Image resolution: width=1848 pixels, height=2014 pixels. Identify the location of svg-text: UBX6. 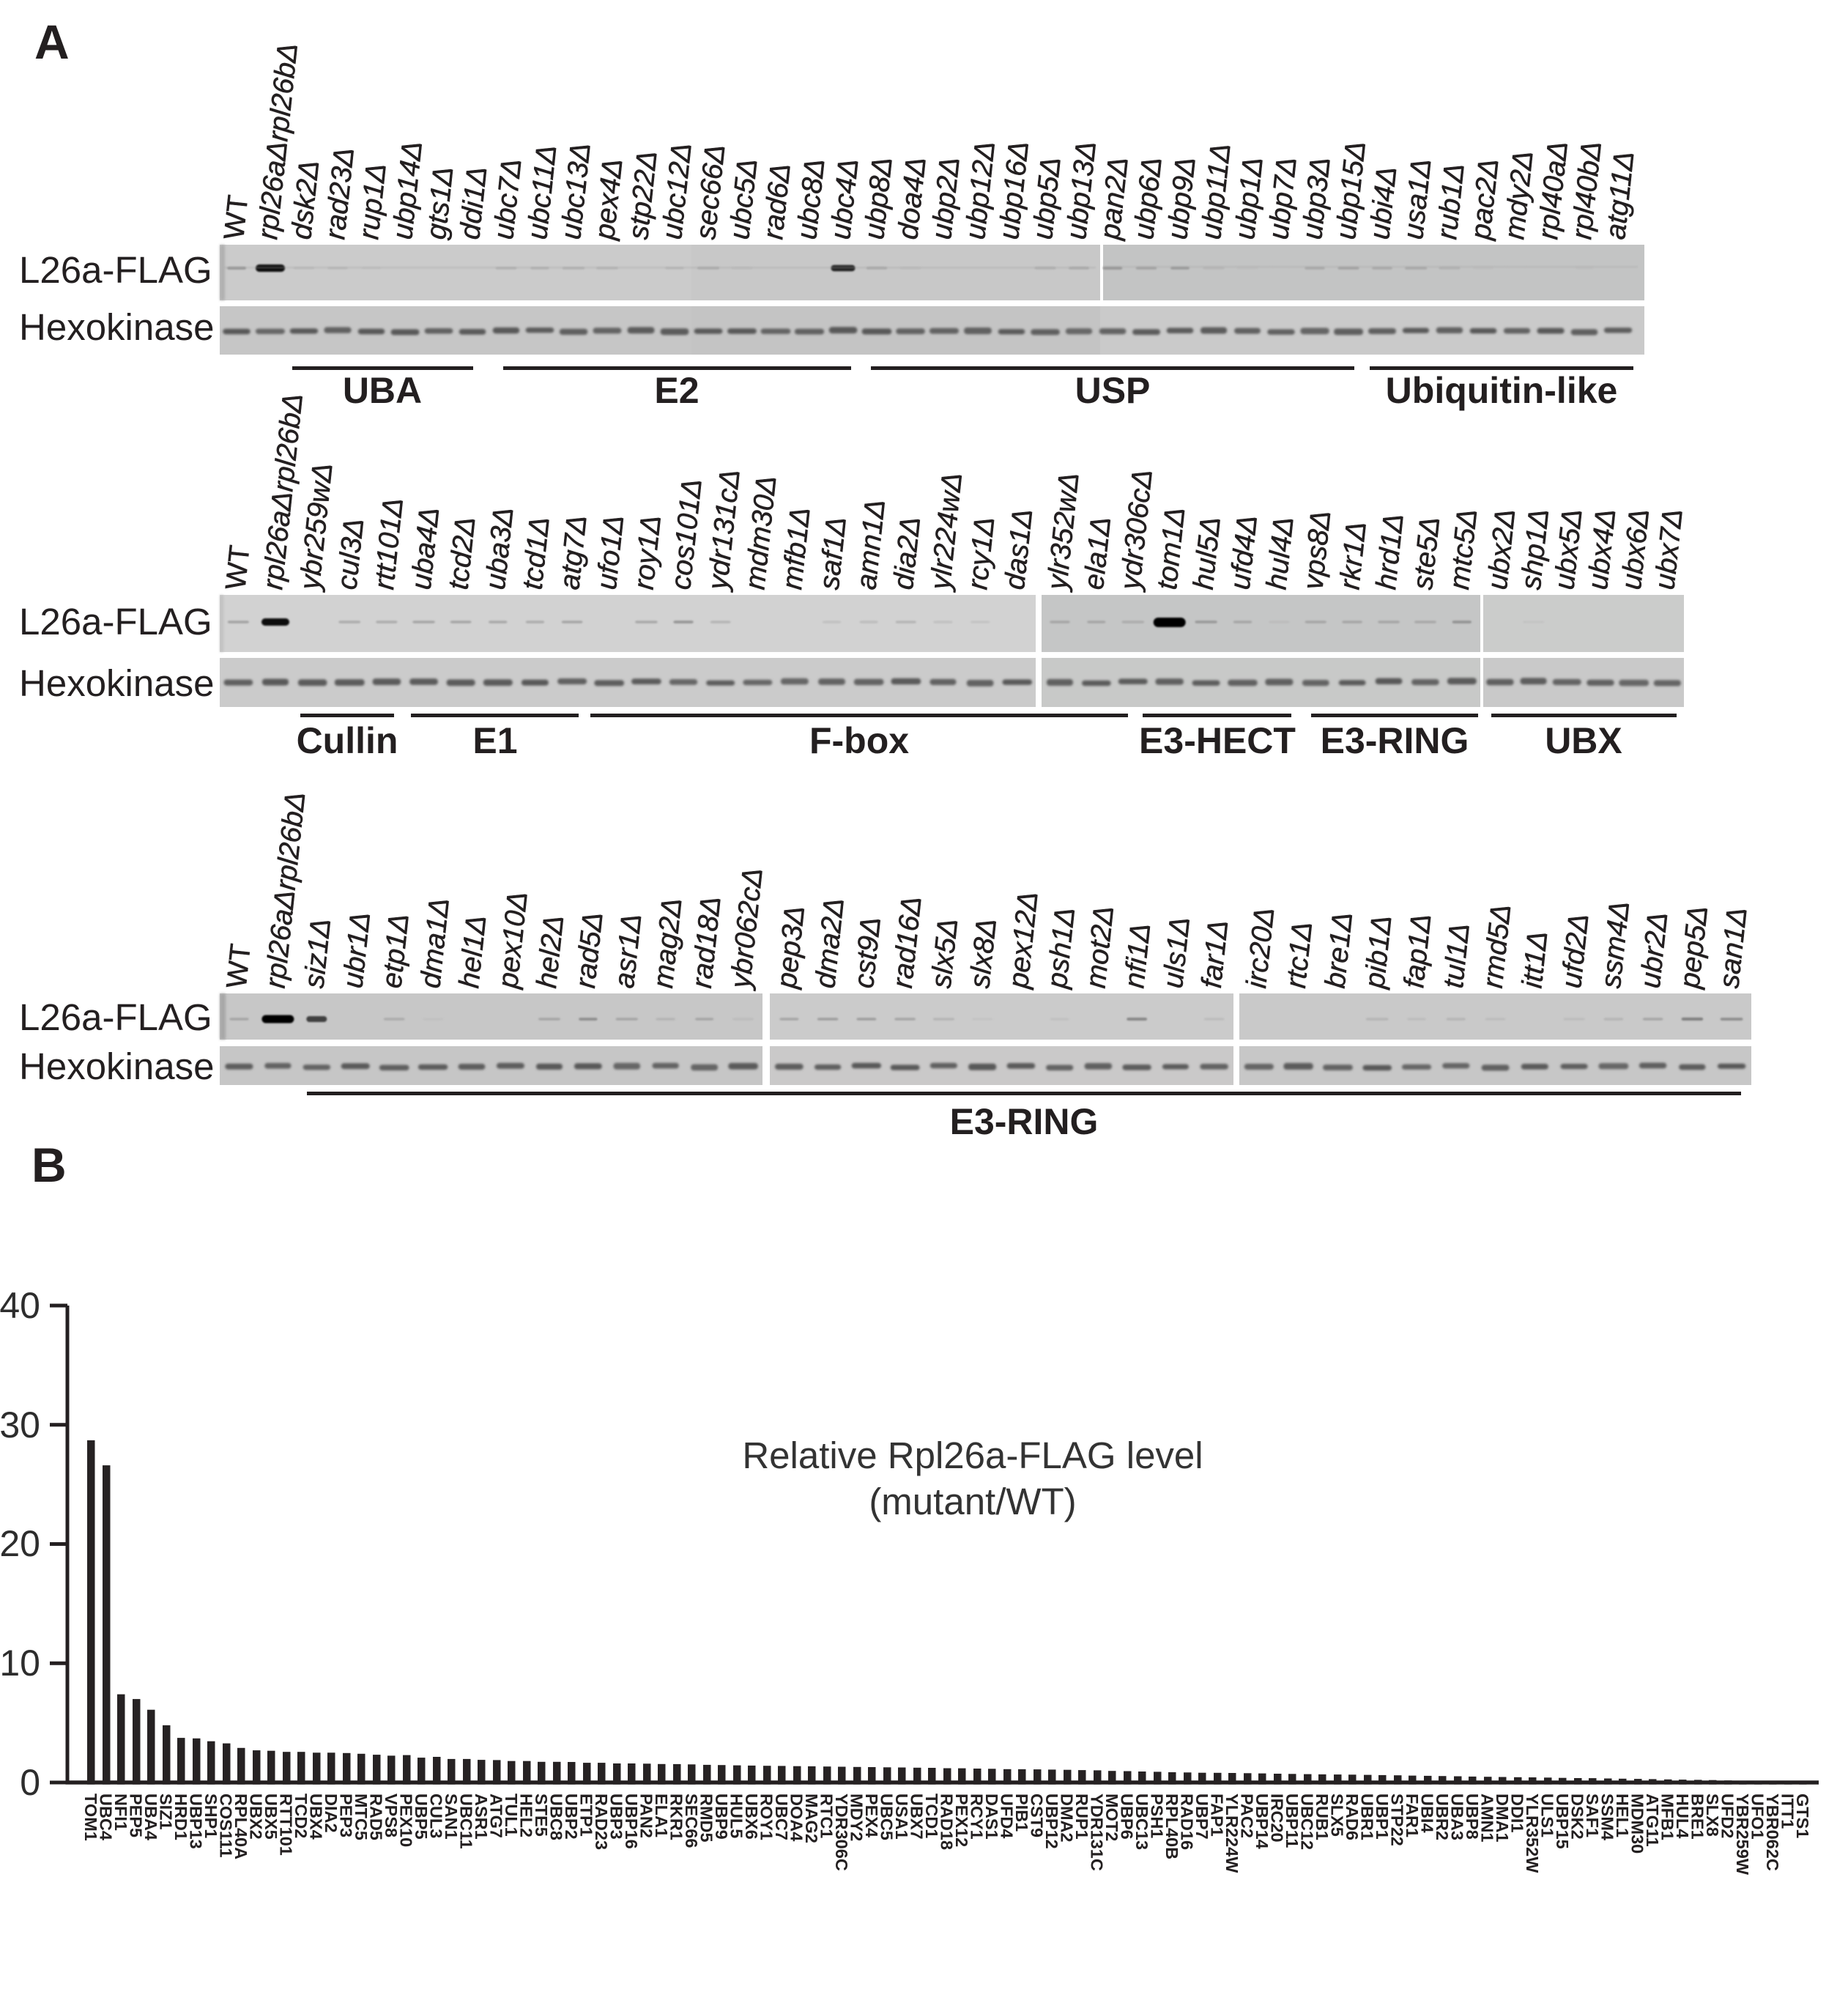
(751, 1816).